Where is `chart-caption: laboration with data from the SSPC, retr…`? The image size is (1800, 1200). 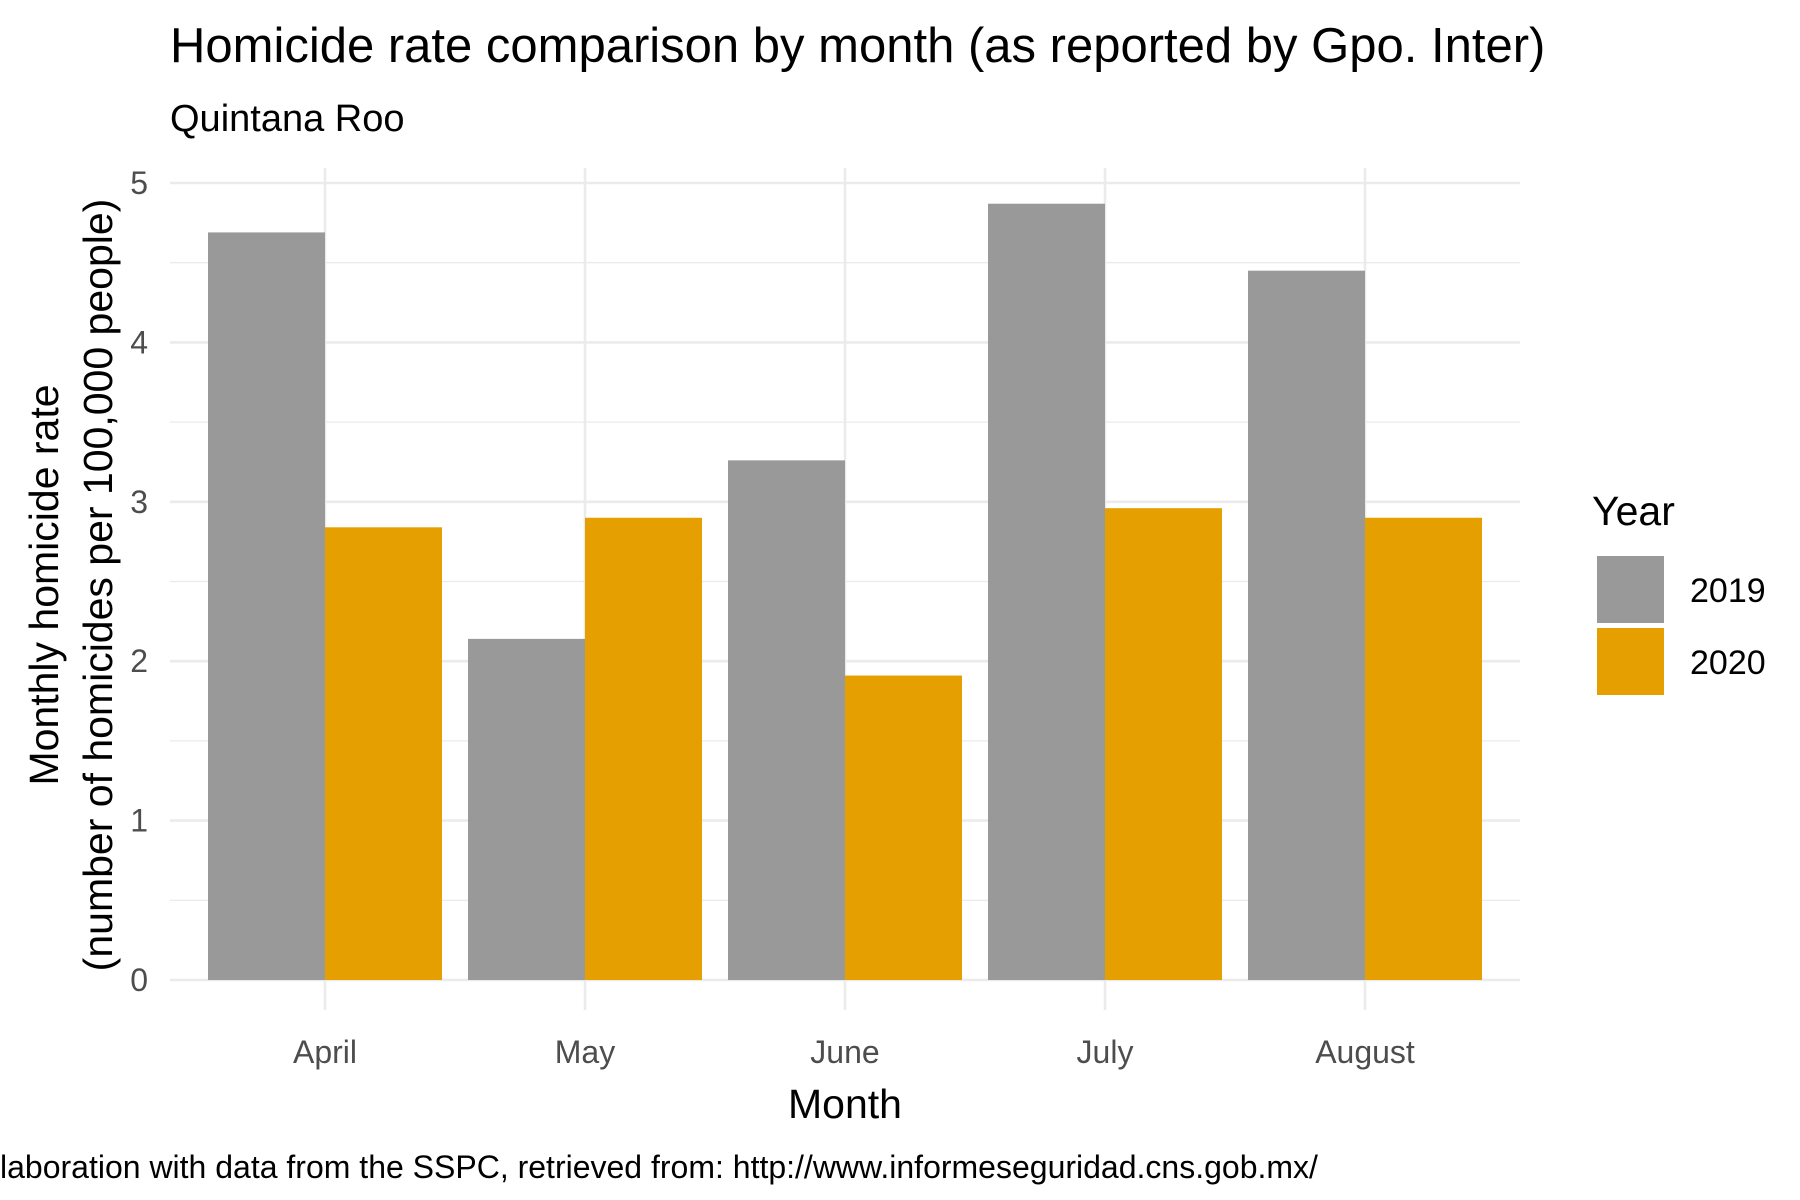 chart-caption: laboration with data from the SSPC, retr… is located at coordinates (659, 1167).